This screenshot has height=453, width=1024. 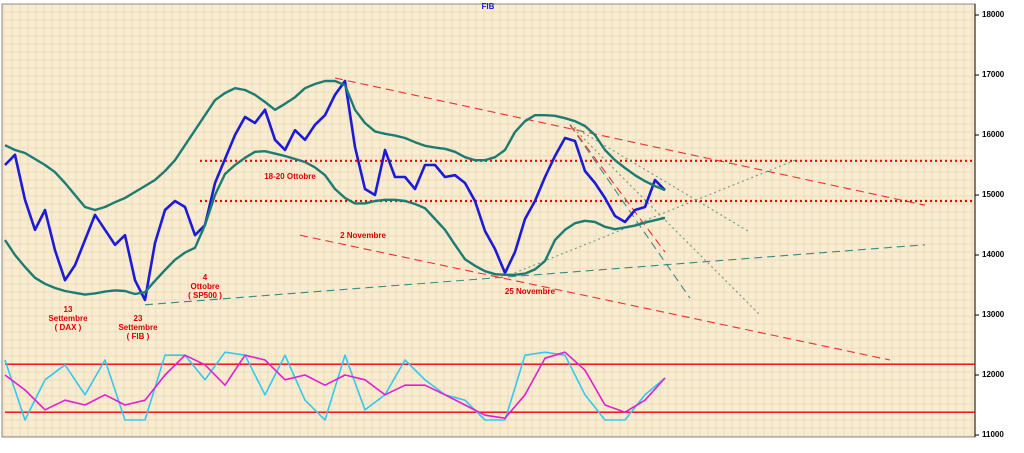 I want to click on annotation: ( DAX ), so click(x=68, y=327).